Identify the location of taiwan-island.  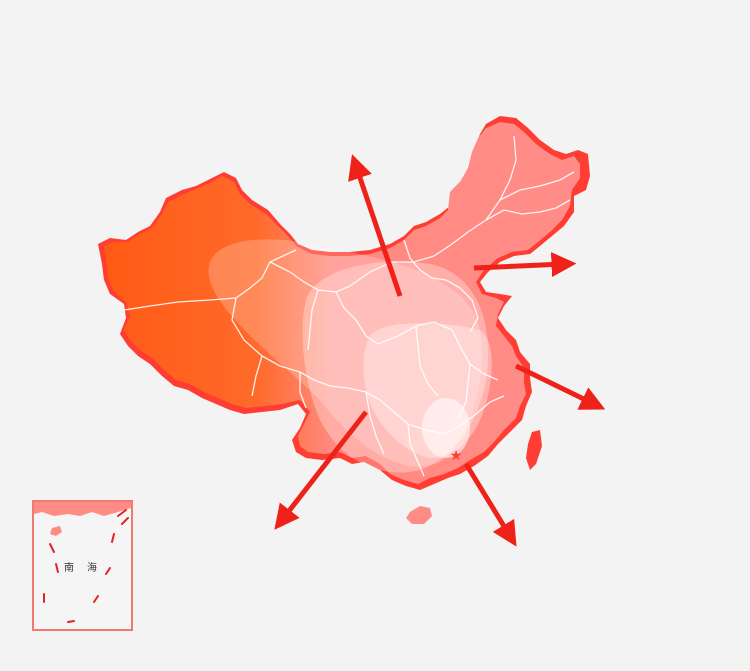
(534, 450).